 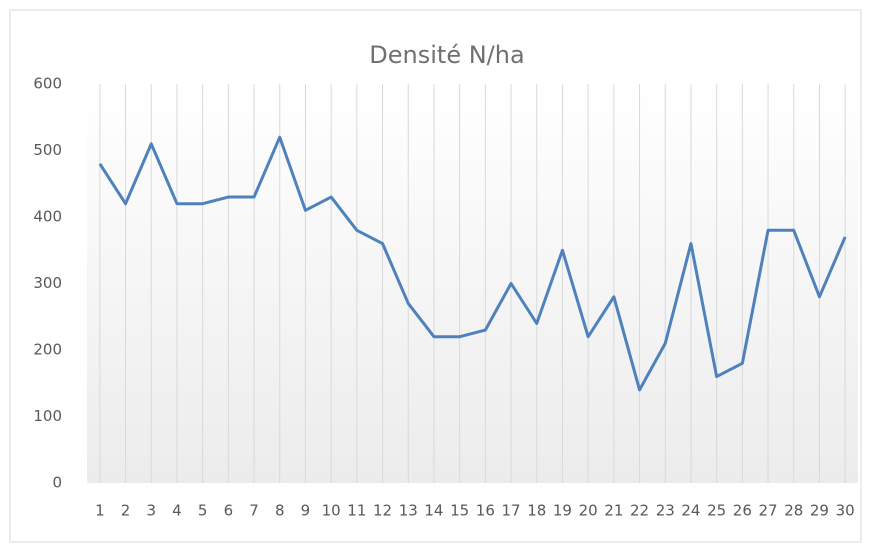 What do you see at coordinates (47, 84) in the screenshot?
I see `y-tick-label: 600` at bounding box center [47, 84].